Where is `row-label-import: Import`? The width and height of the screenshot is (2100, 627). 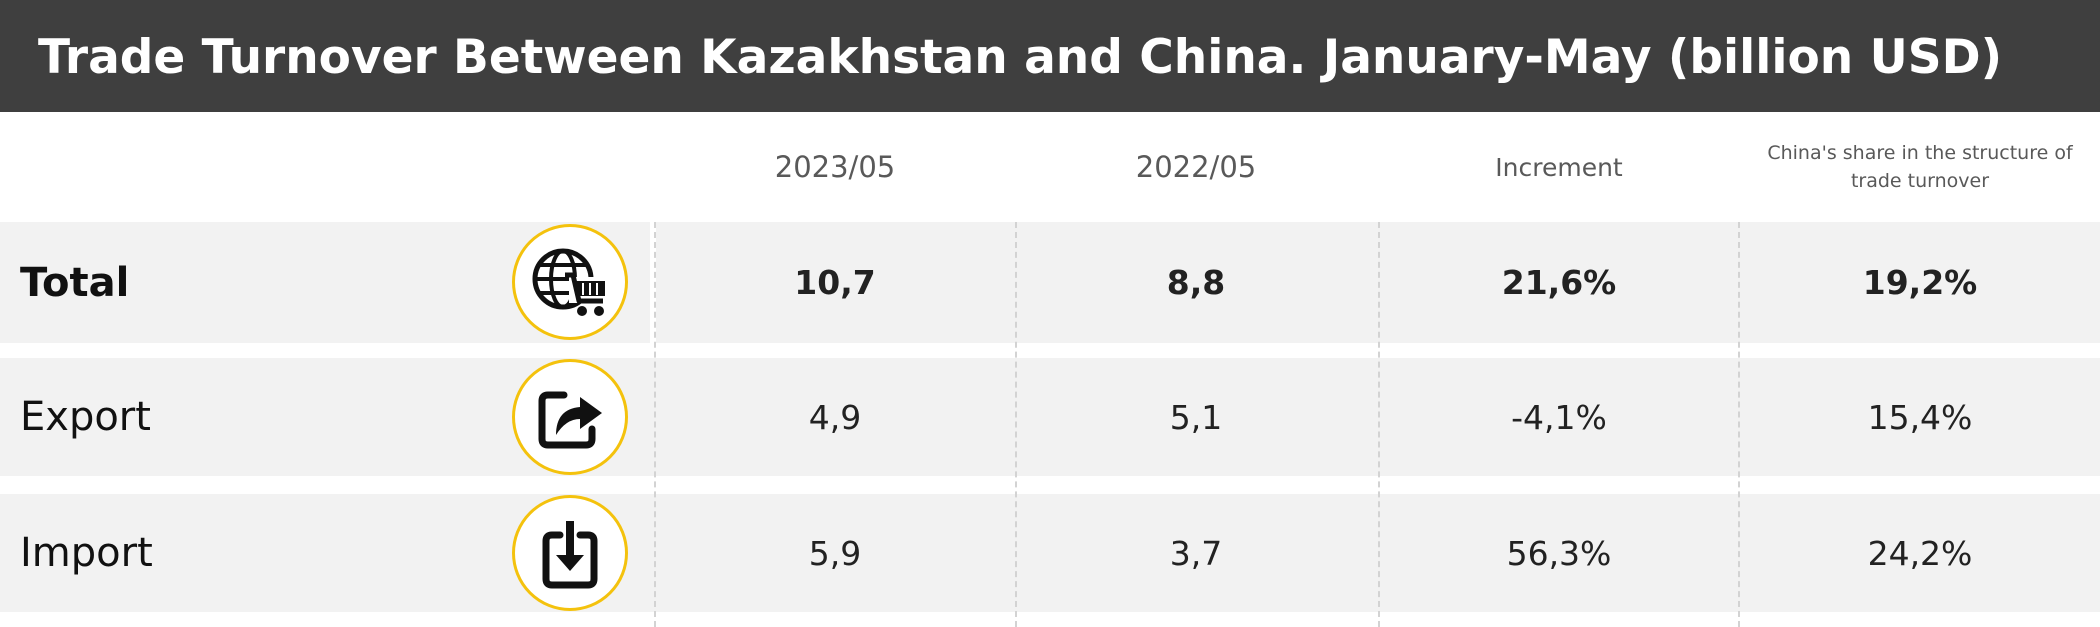 row-label-import: Import is located at coordinates (86, 553).